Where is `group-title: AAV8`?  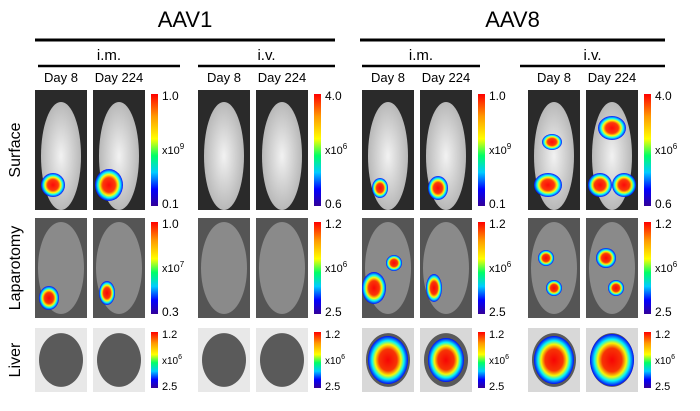
group-title: AAV8 is located at coordinates (512, 19).